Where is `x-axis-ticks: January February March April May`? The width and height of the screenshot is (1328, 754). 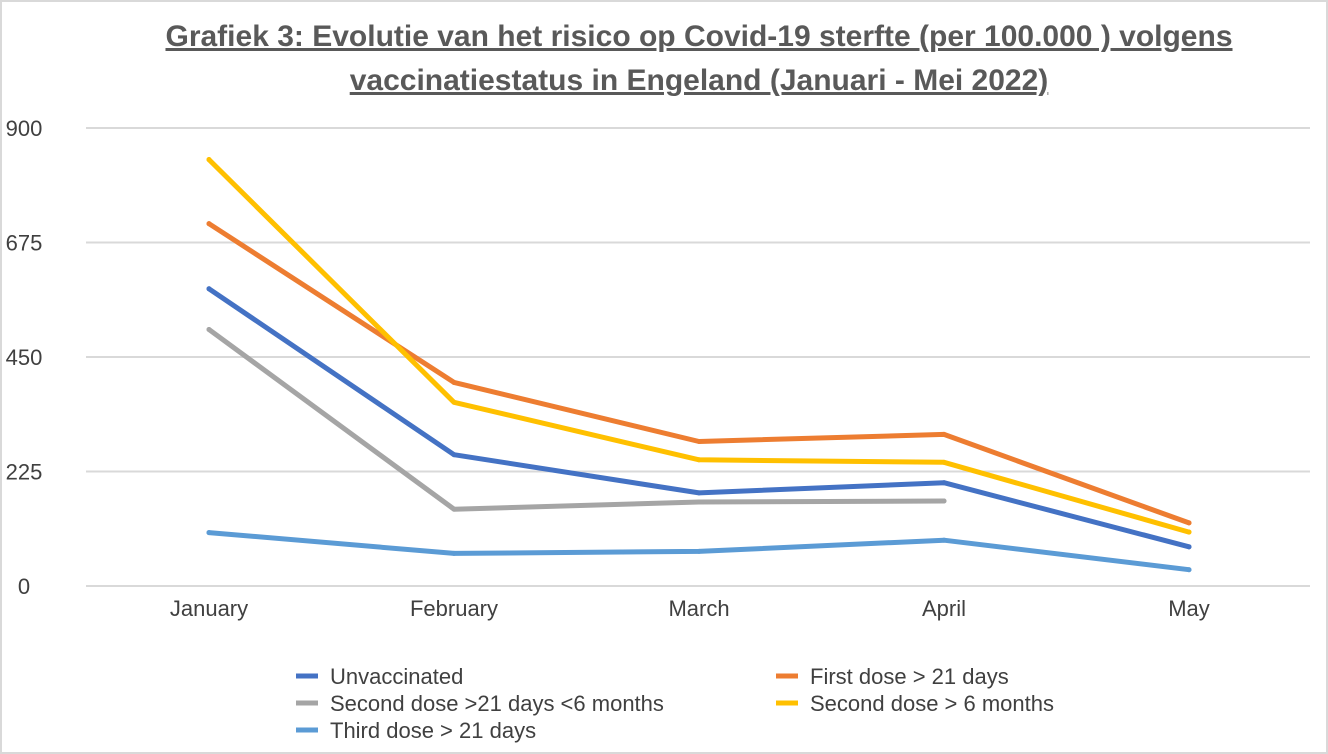
x-axis-ticks: January February March April May is located at coordinates (690, 608).